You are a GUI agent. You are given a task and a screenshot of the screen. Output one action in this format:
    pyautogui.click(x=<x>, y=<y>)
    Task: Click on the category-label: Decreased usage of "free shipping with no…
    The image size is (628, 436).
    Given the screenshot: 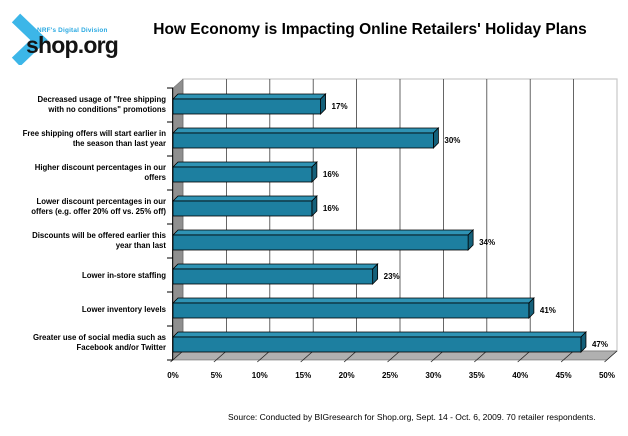 What is the action you would take?
    pyautogui.click(x=102, y=104)
    